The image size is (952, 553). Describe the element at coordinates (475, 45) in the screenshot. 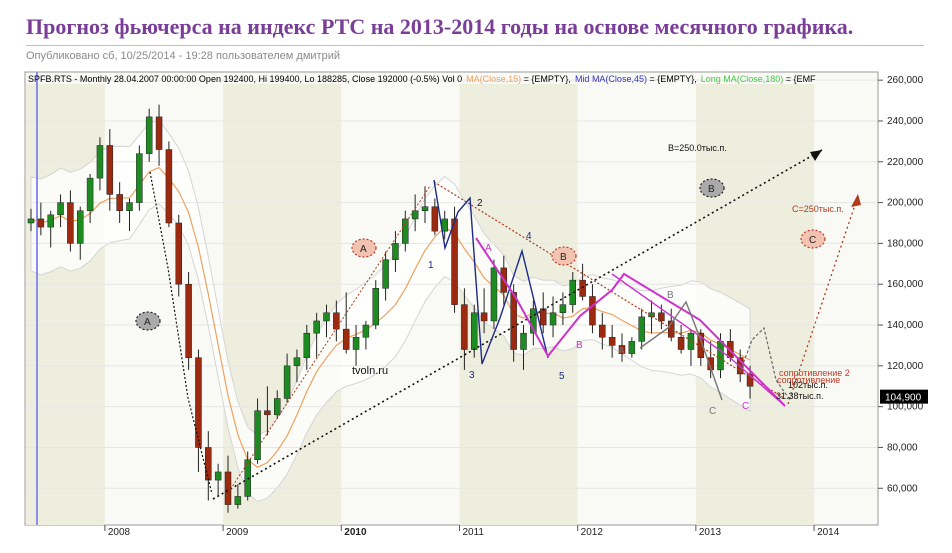

I see `title-divider` at that location.